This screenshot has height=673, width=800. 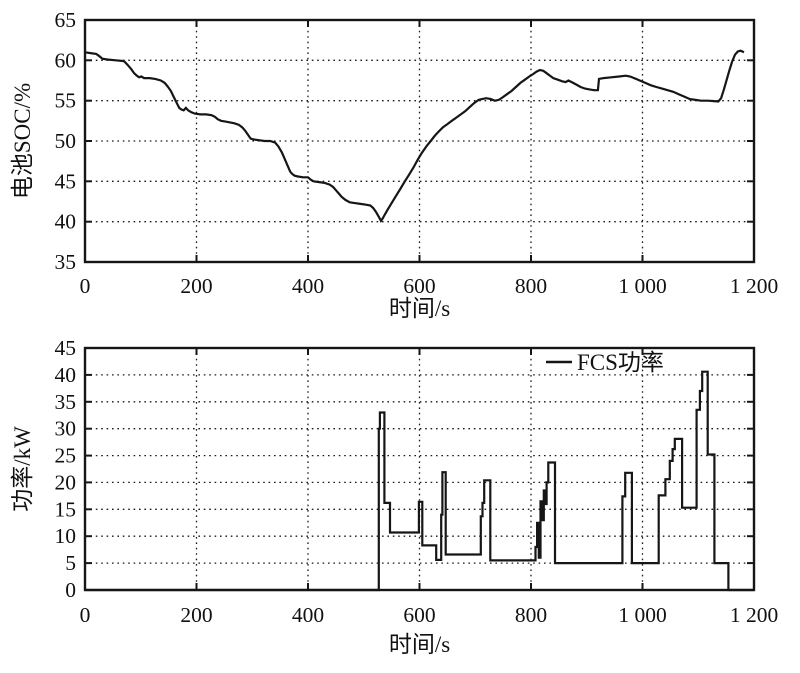 What do you see at coordinates (66, 429) in the screenshot?
I see `y-tick-label: 30` at bounding box center [66, 429].